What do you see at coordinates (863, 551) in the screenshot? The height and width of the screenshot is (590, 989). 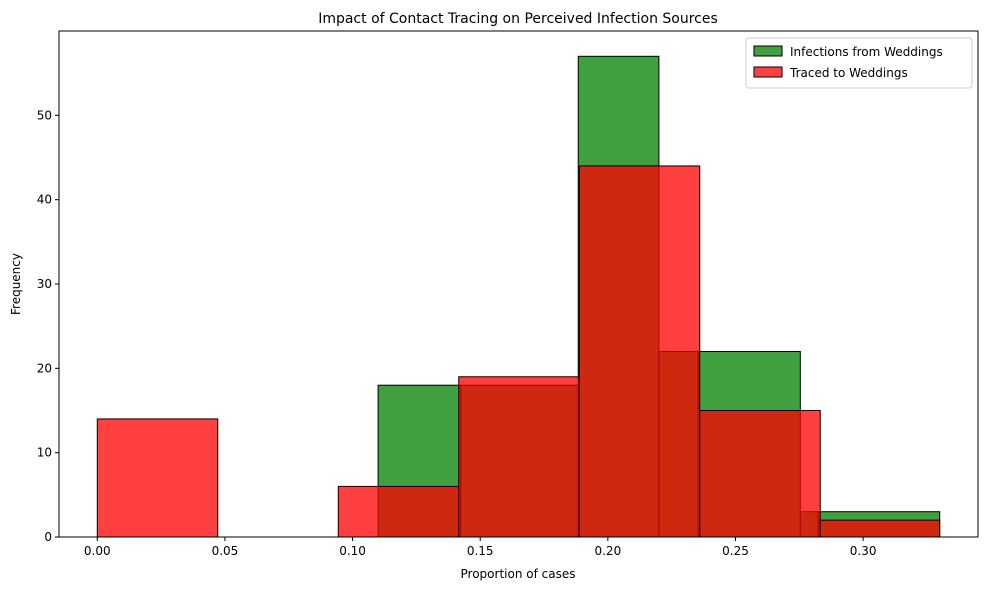 I see `x-tick-label: 0.30` at bounding box center [863, 551].